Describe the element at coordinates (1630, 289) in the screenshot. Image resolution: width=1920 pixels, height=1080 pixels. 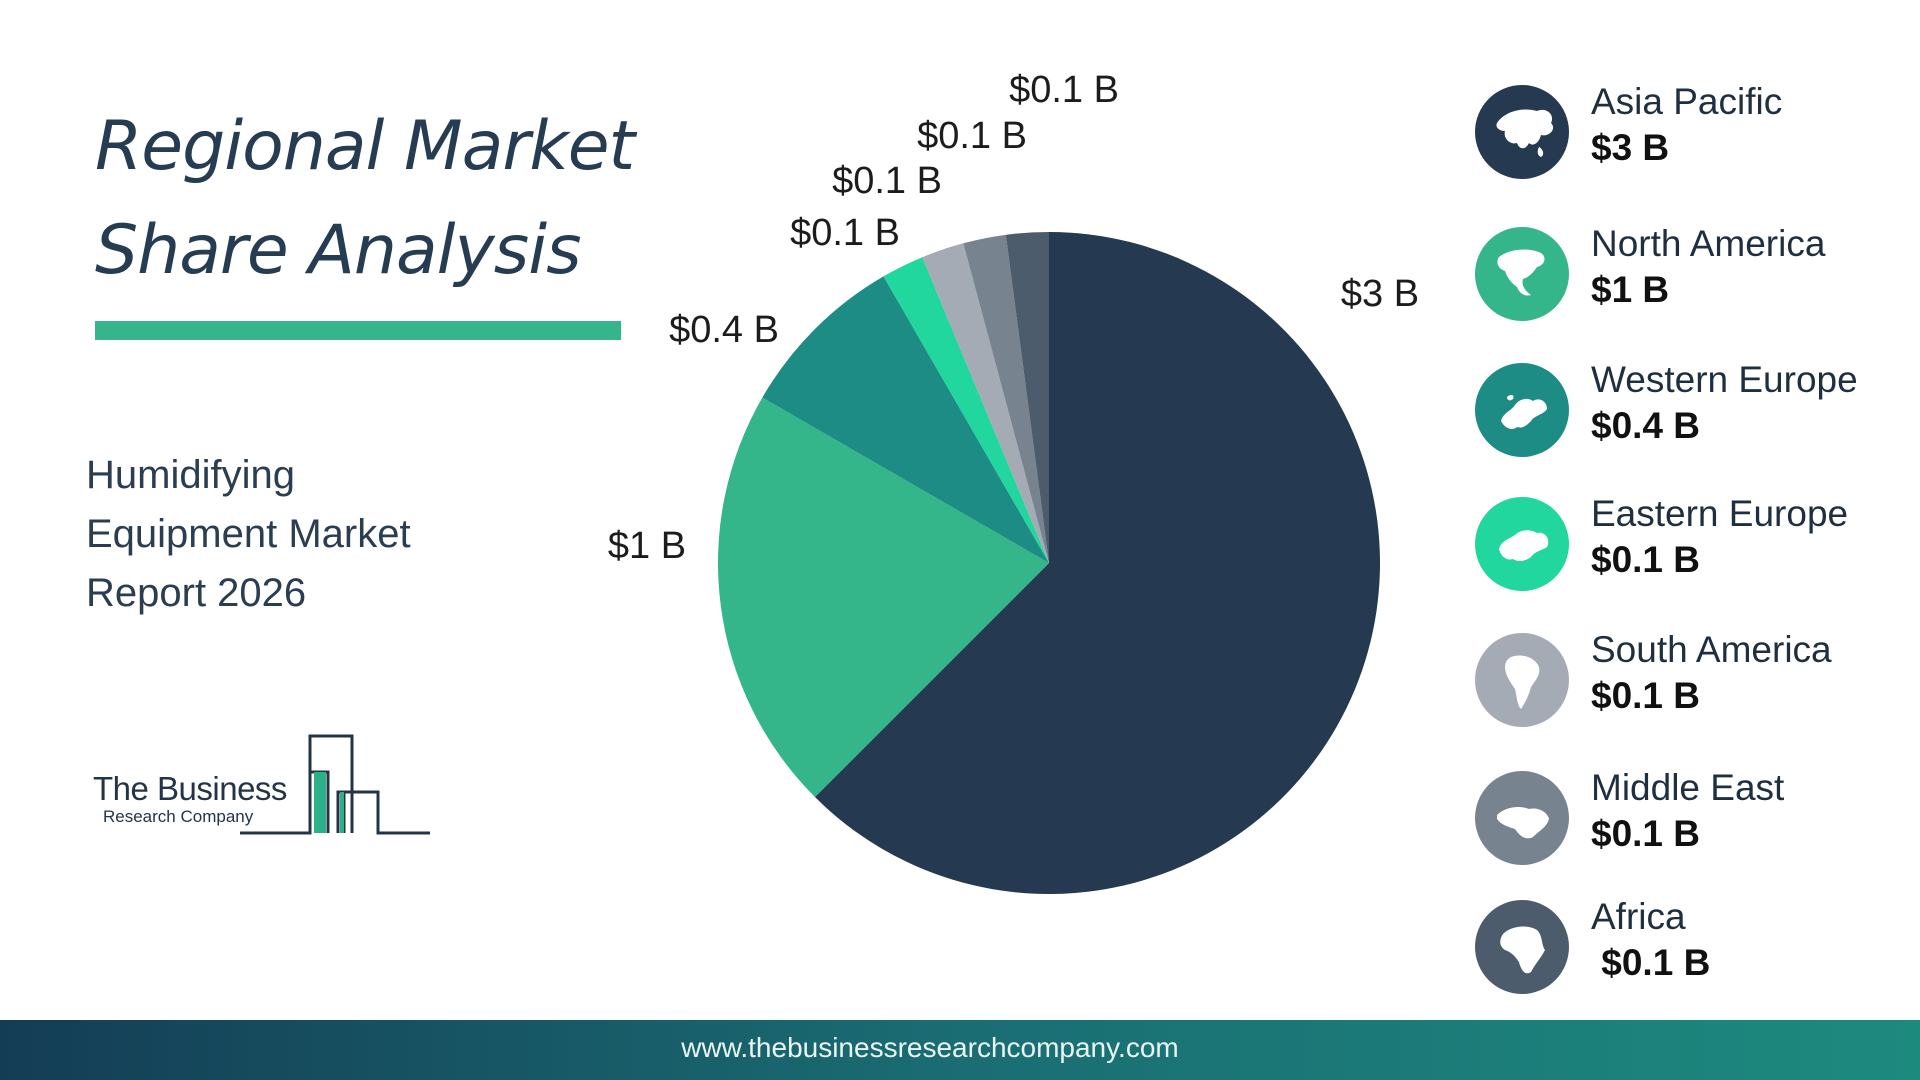
I see `legend-value: $1 B` at that location.